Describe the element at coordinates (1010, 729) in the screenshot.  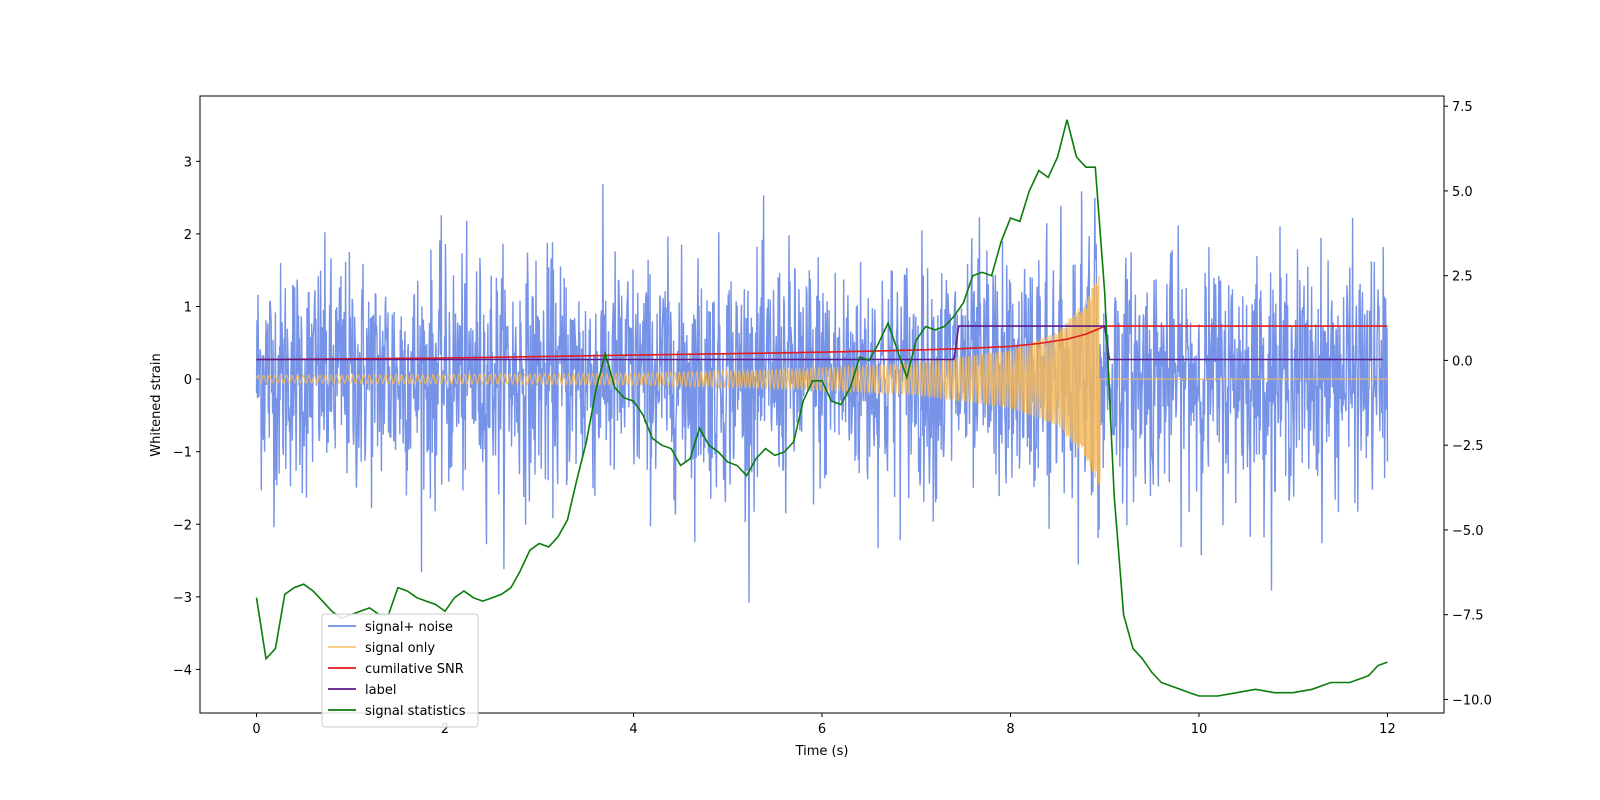
I see `x-tick-label: 8` at that location.